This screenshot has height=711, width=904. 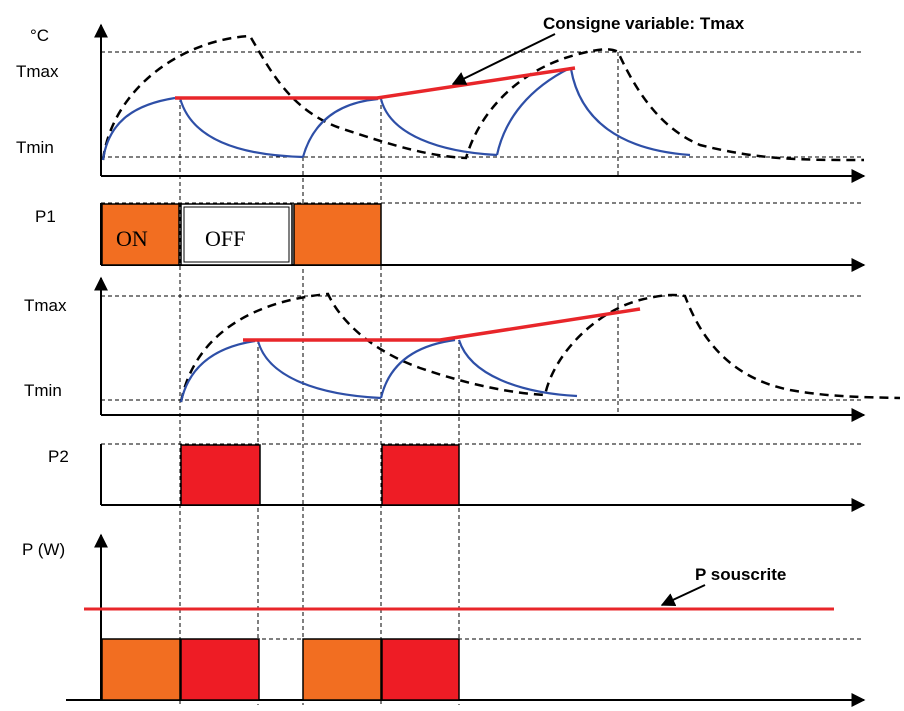 I want to click on temp-curve-1b, so click(x=241, y=128).